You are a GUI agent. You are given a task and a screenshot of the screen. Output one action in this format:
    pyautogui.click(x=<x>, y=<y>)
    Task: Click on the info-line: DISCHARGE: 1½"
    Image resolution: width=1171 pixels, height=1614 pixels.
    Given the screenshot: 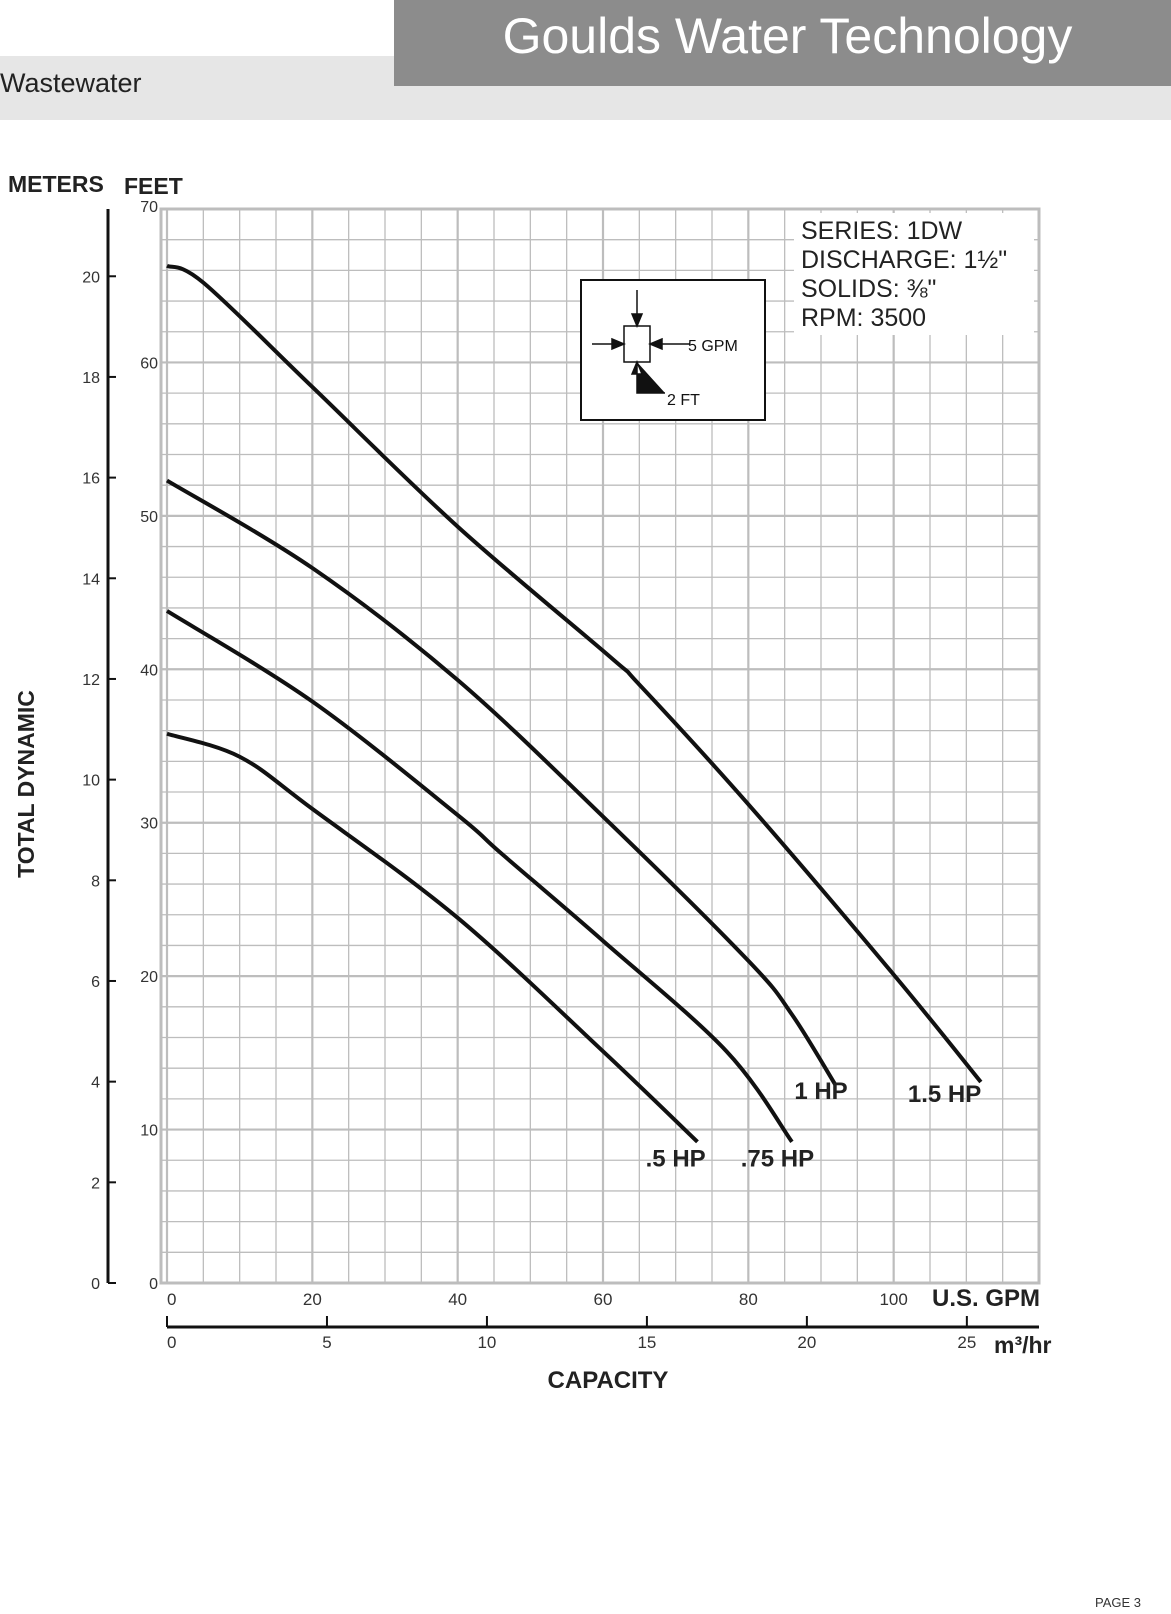 What is the action you would take?
    pyautogui.click(x=904, y=260)
    